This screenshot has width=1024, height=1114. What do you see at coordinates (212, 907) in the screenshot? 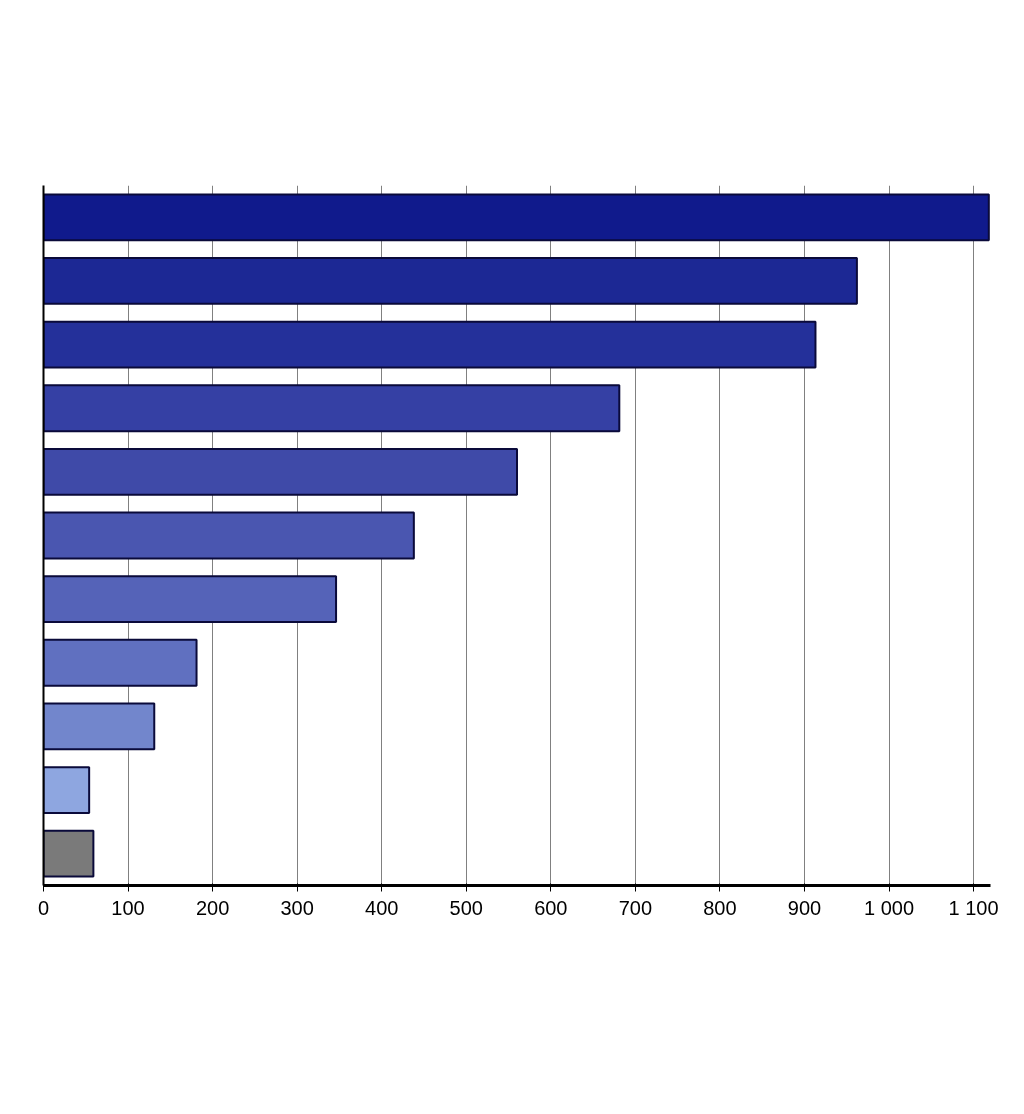
I see `x-tick-label: 200` at bounding box center [212, 907].